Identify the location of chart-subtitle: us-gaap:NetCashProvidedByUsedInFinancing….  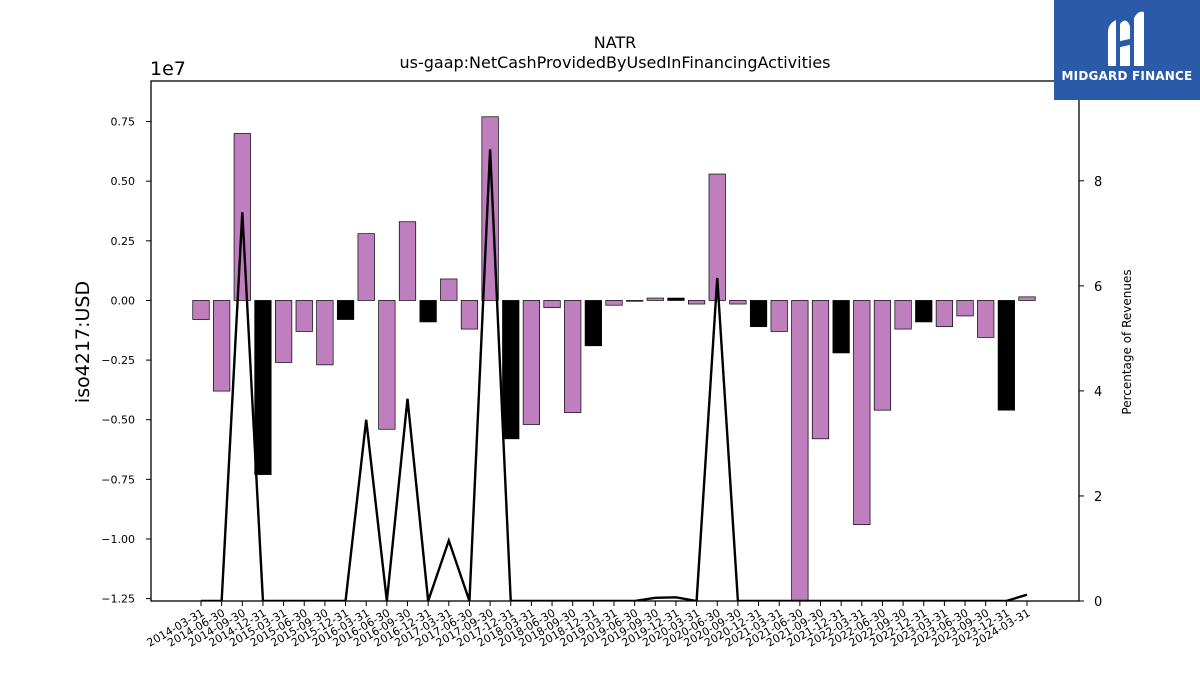
(614, 62).